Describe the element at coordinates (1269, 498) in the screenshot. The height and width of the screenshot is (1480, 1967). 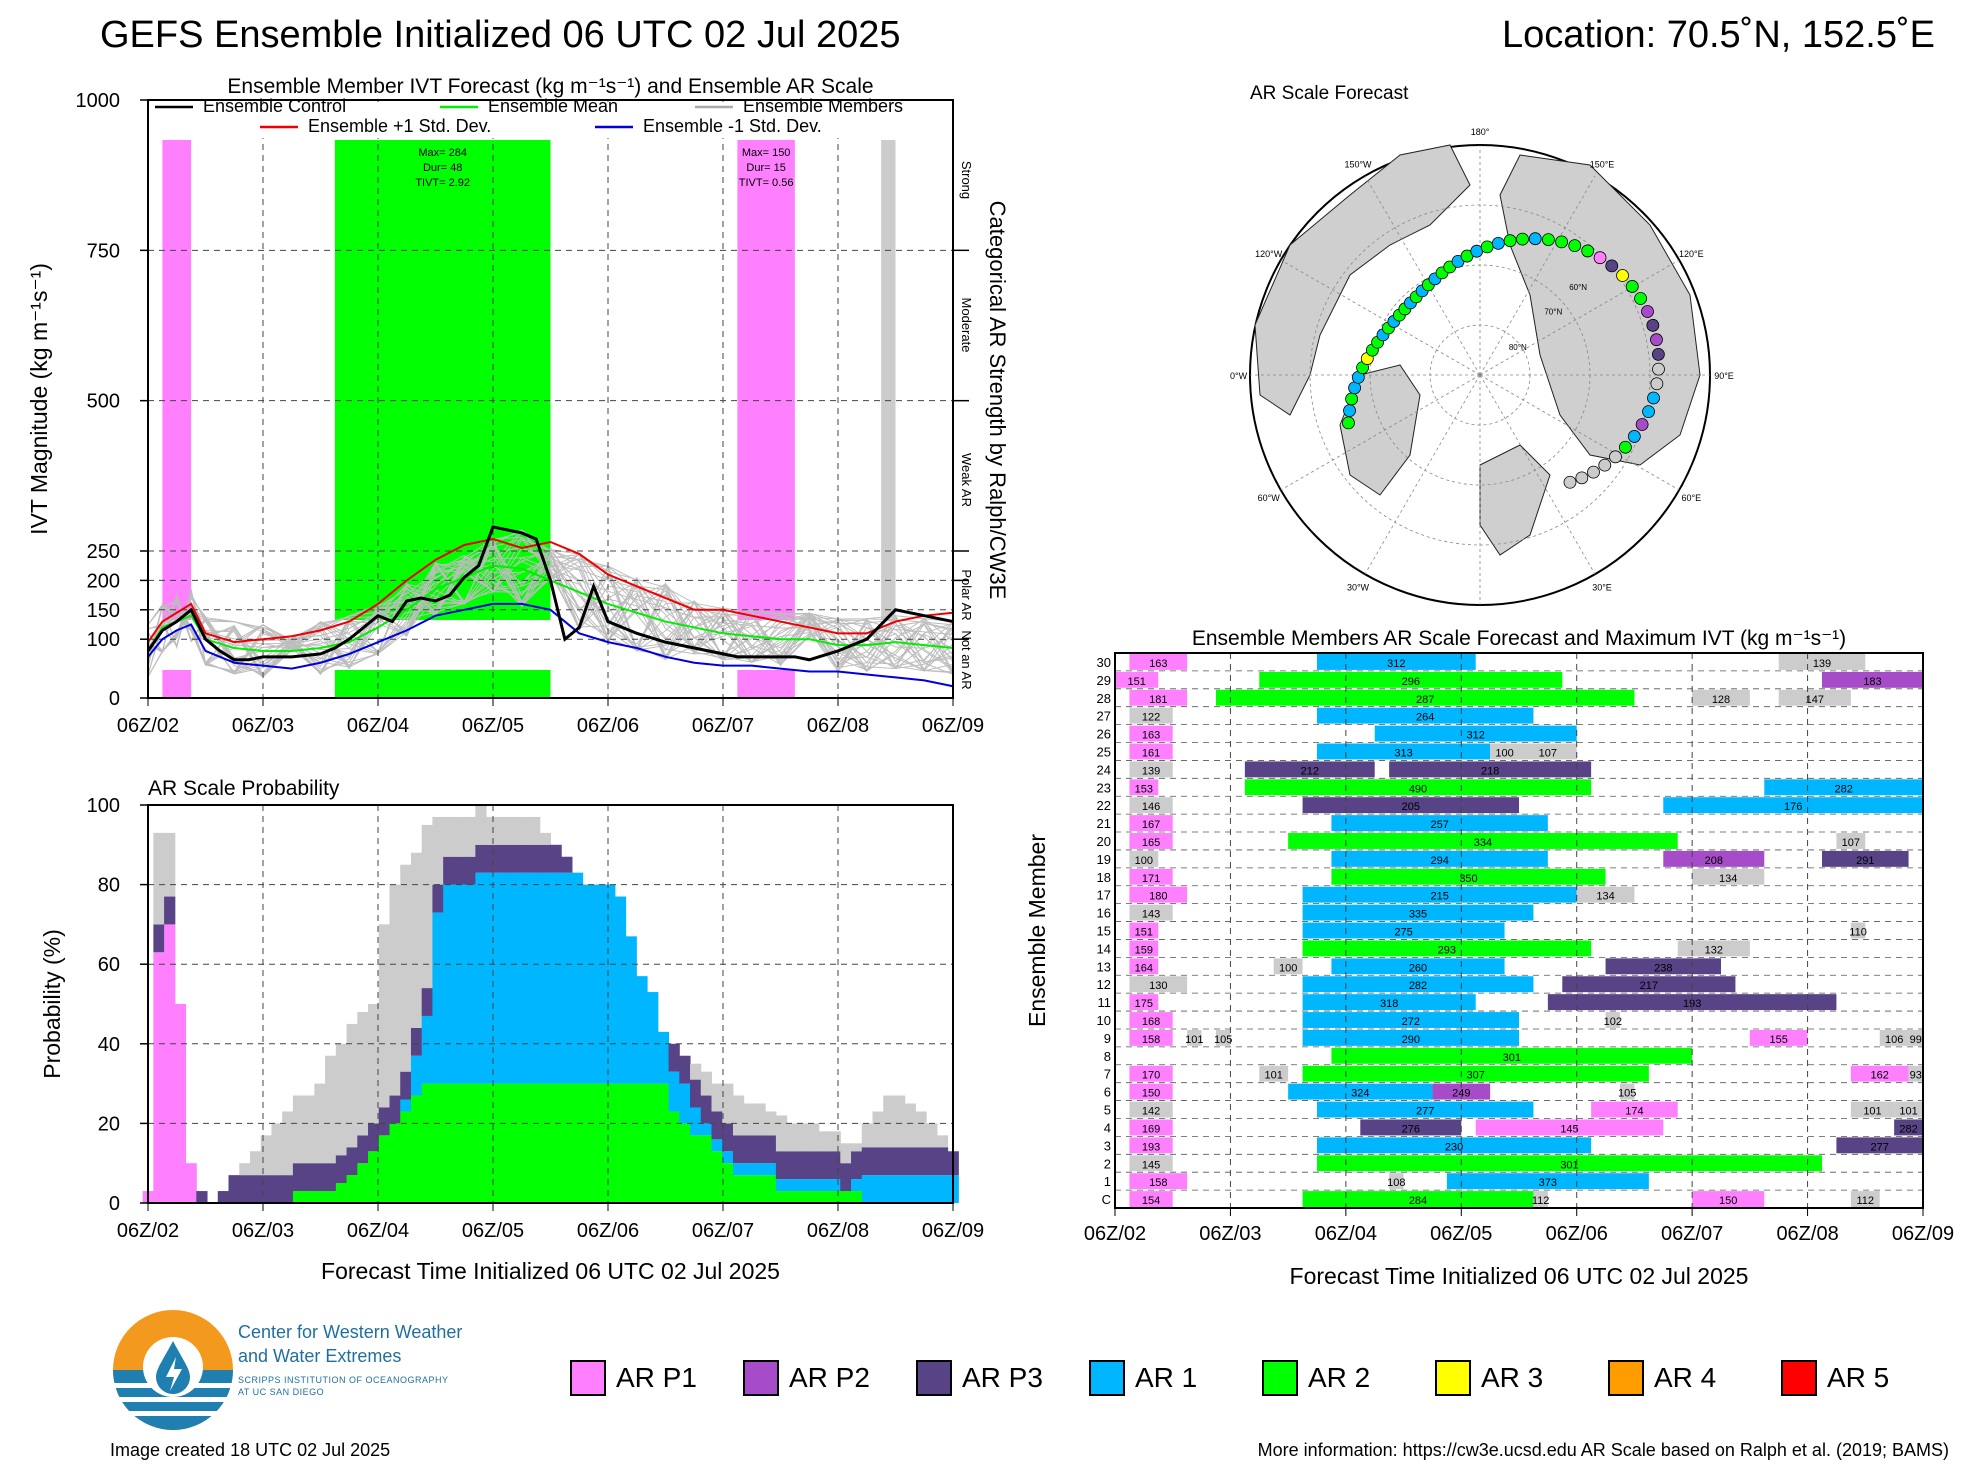
I see `longitude-label: 60°W` at that location.